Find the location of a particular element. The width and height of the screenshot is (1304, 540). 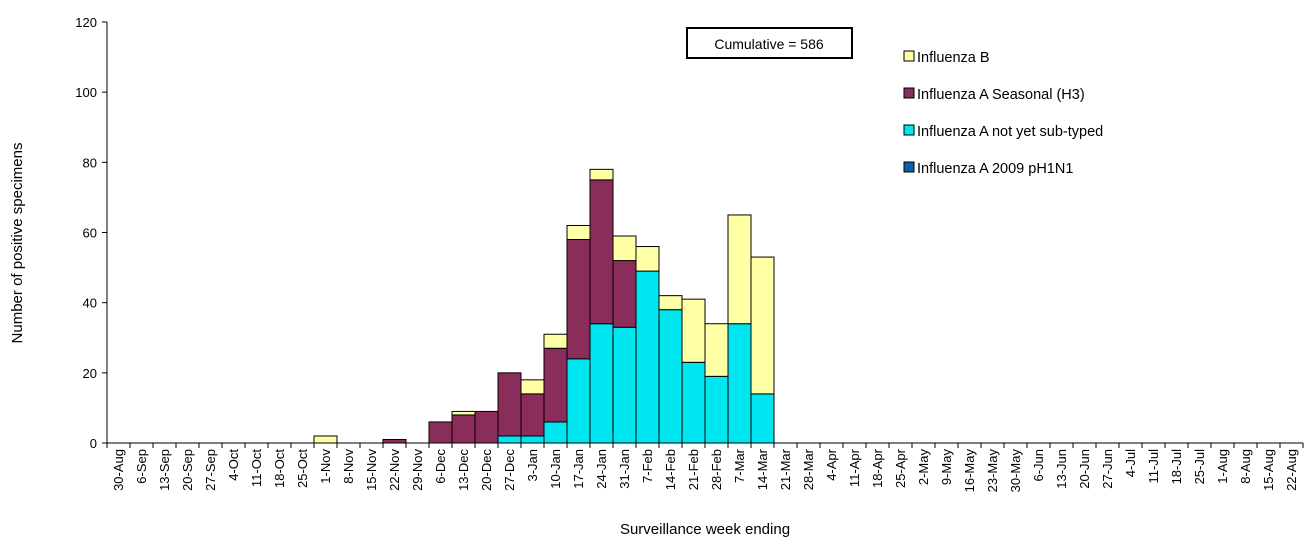

y-tick-label: 80 is located at coordinates (90, 162).